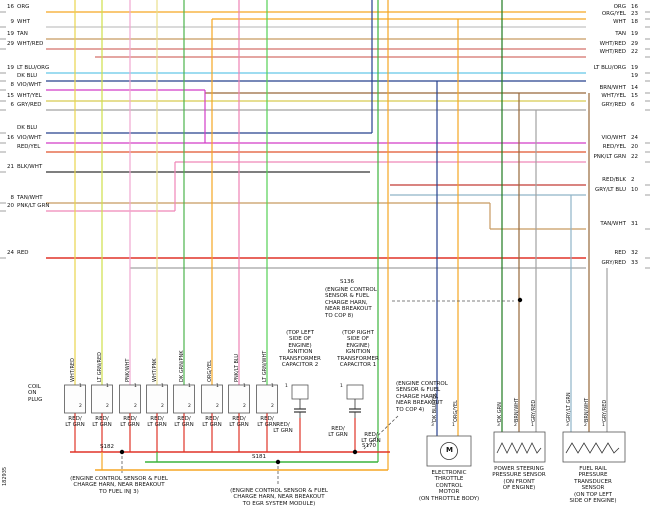  Describe the element at coordinates (517, 409) in the screenshot. I see `component-wire-label: BRN/WHT` at that location.